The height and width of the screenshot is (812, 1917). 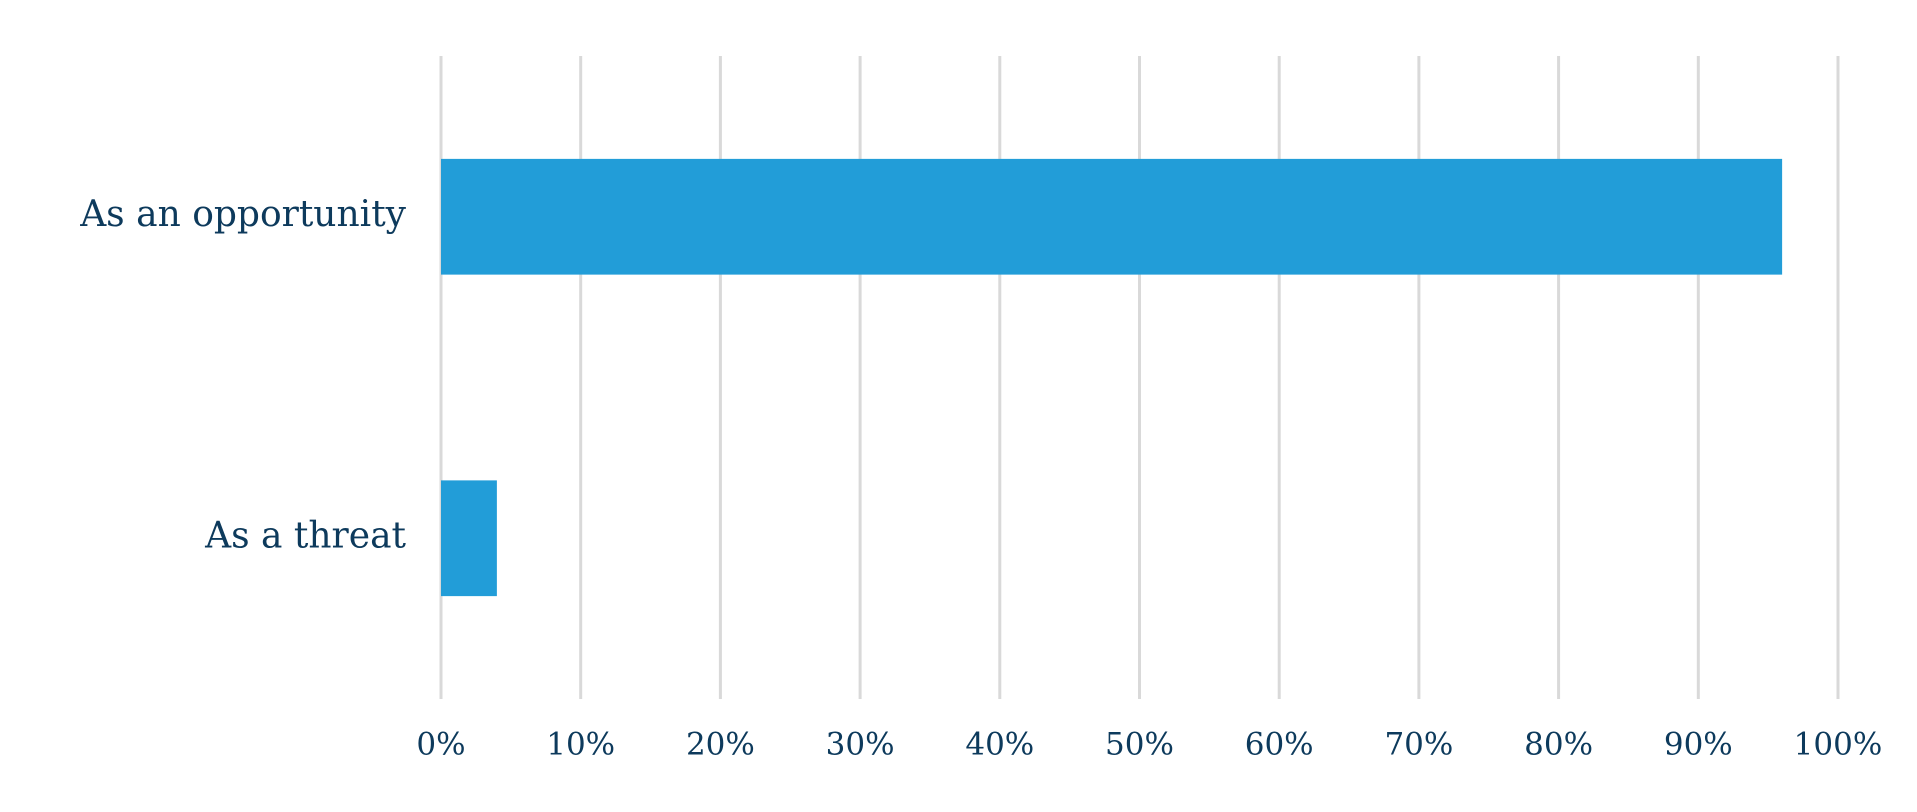 What do you see at coordinates (720, 745) in the screenshot?
I see `x-tick-label: 20%` at bounding box center [720, 745].